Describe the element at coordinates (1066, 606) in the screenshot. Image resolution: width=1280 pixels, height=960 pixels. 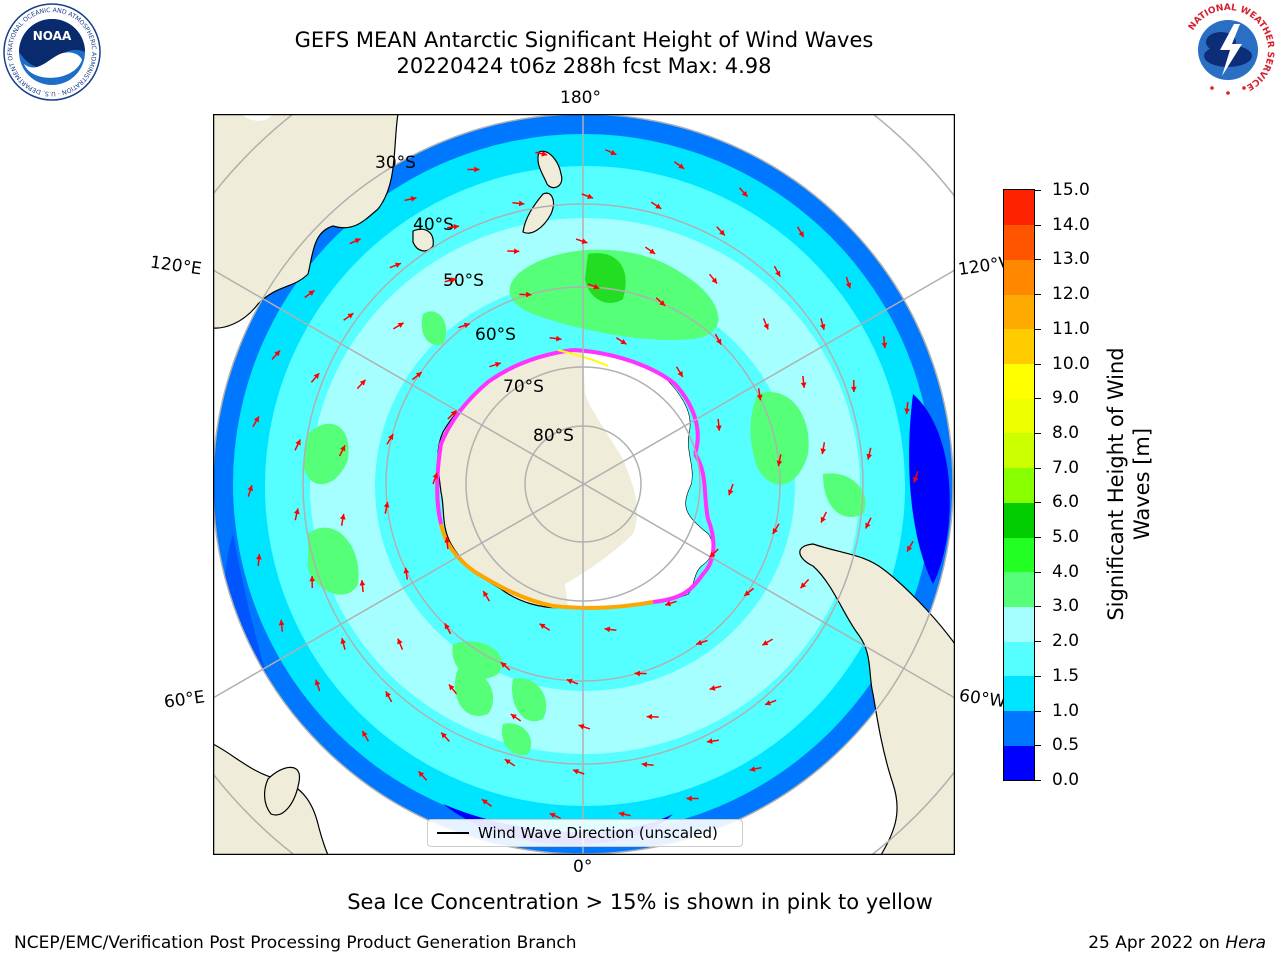
I see `colorbar-tick-label: 3.0` at that location.